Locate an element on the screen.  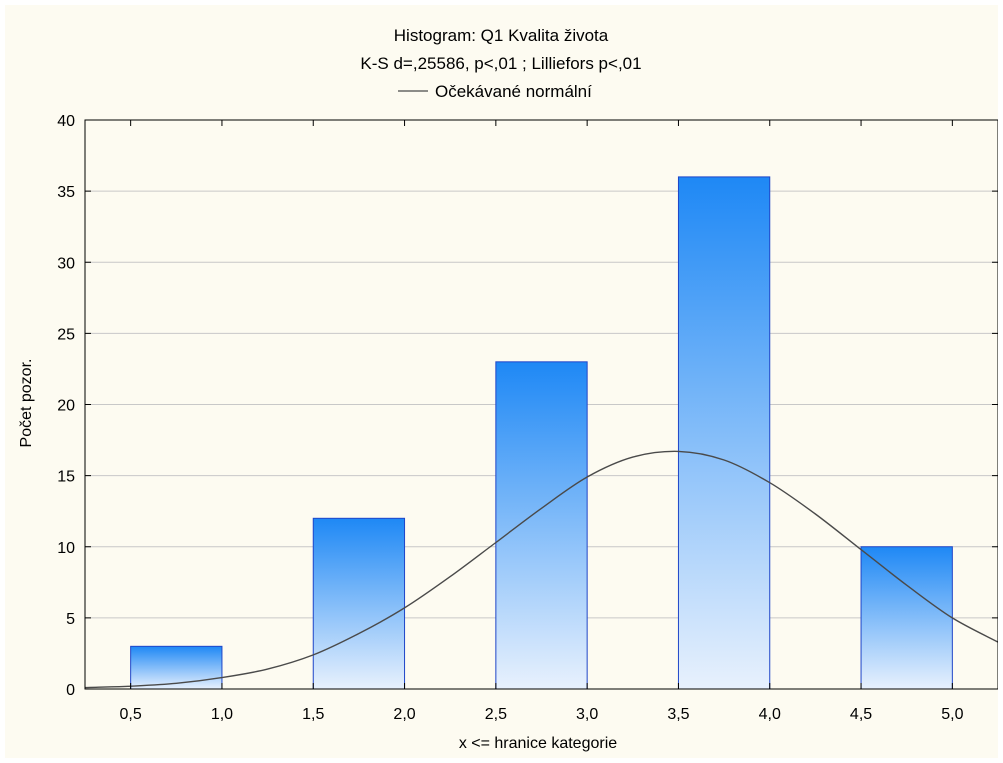
x-tick-label-5: 3,0 is located at coordinates (587, 714).